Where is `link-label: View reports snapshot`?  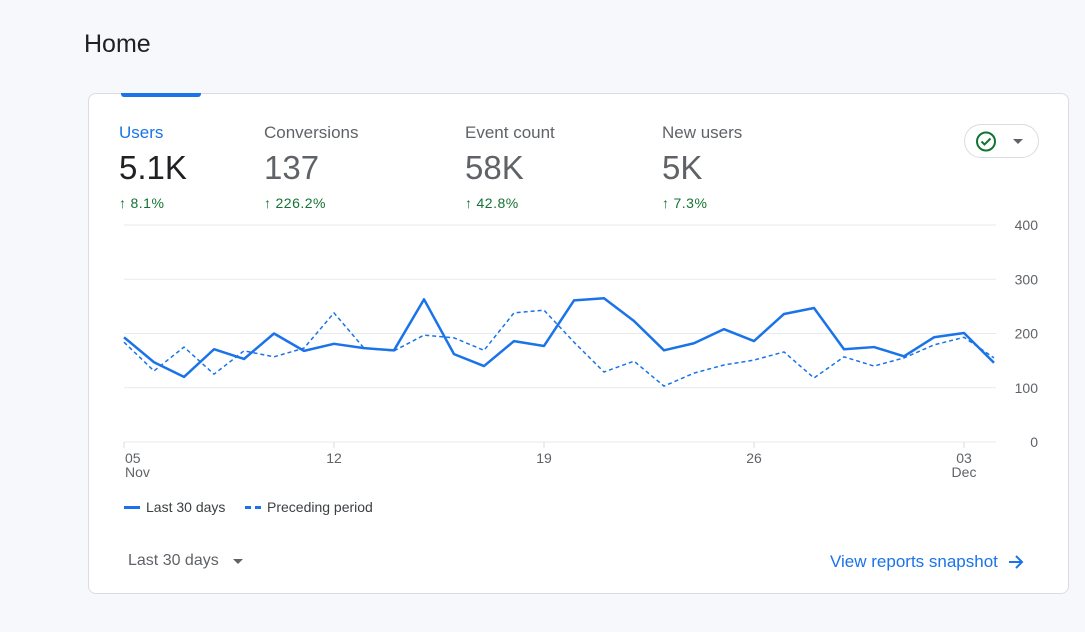 link-label: View reports snapshot is located at coordinates (914, 561).